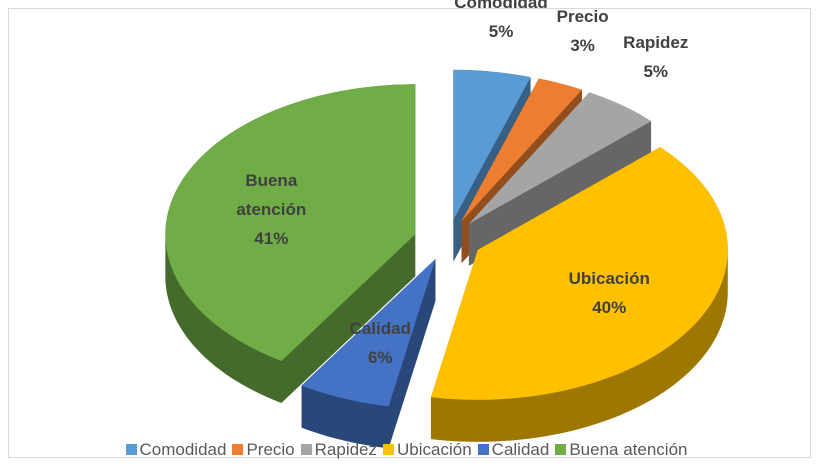 This screenshot has height=468, width=819. What do you see at coordinates (609, 293) in the screenshot?
I see `data-label: Ubicación 40%` at bounding box center [609, 293].